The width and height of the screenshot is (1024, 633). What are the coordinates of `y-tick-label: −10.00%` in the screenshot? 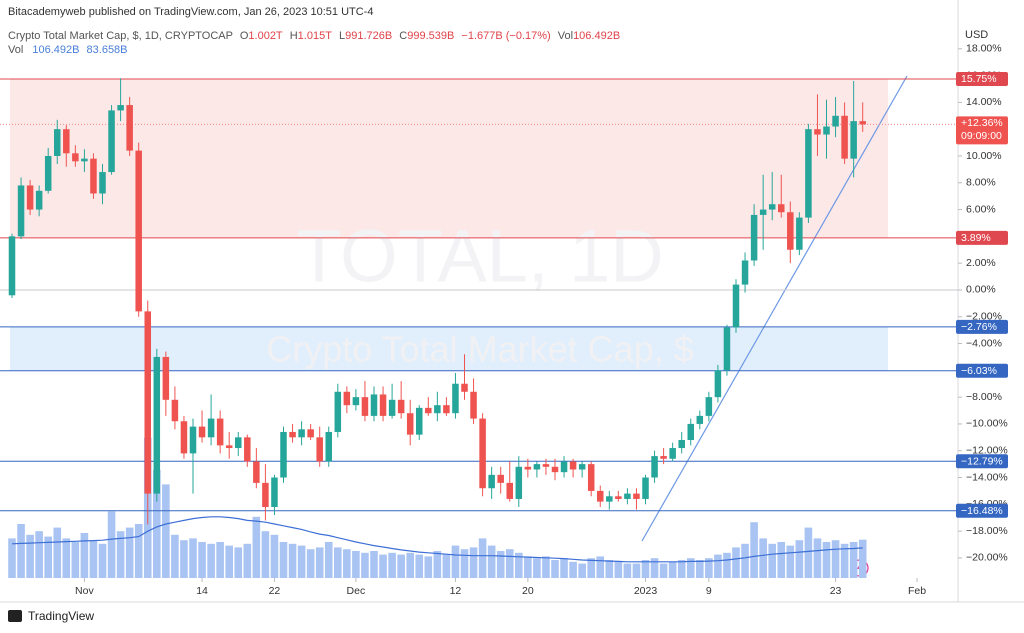 It's located at (987, 424).